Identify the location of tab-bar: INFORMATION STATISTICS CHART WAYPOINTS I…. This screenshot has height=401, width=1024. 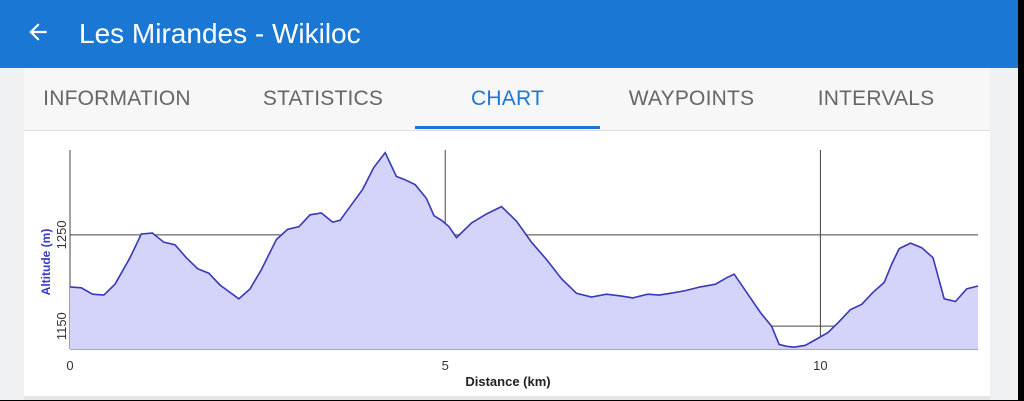
(507, 99).